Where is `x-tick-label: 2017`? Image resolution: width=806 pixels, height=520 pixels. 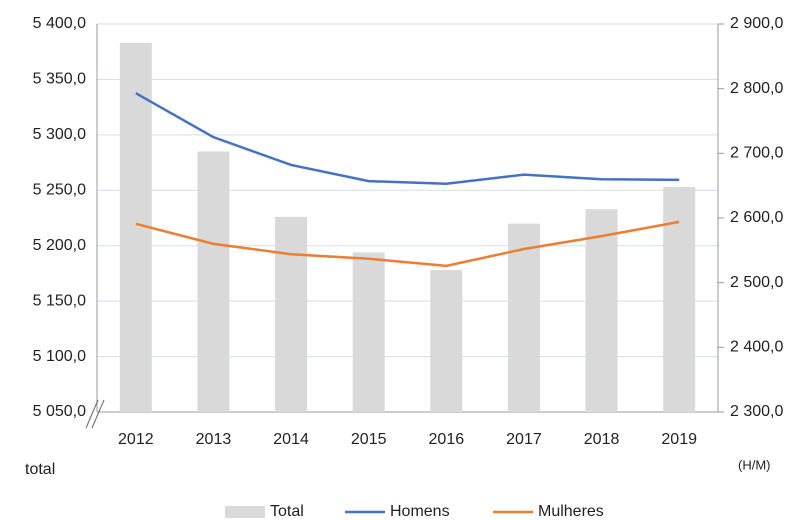 x-tick-label: 2017 is located at coordinates (524, 439).